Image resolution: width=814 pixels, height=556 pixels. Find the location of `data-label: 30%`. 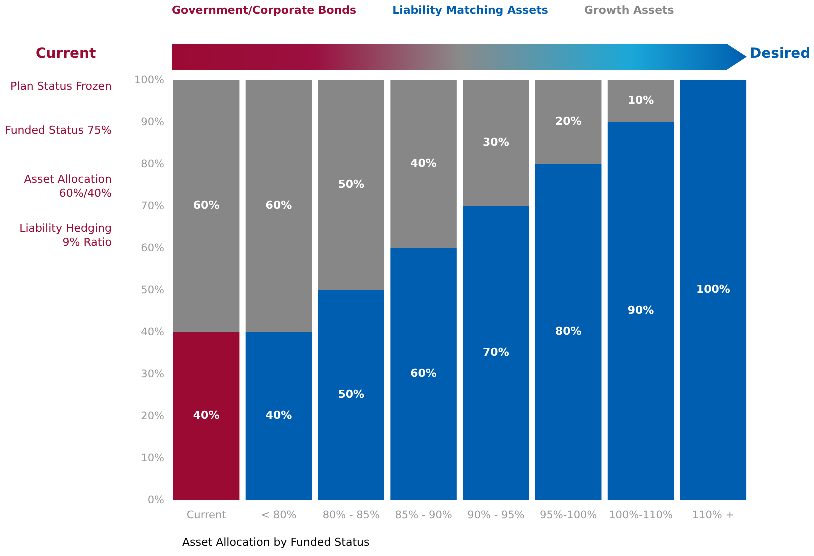

data-label: 30% is located at coordinates (496, 142).